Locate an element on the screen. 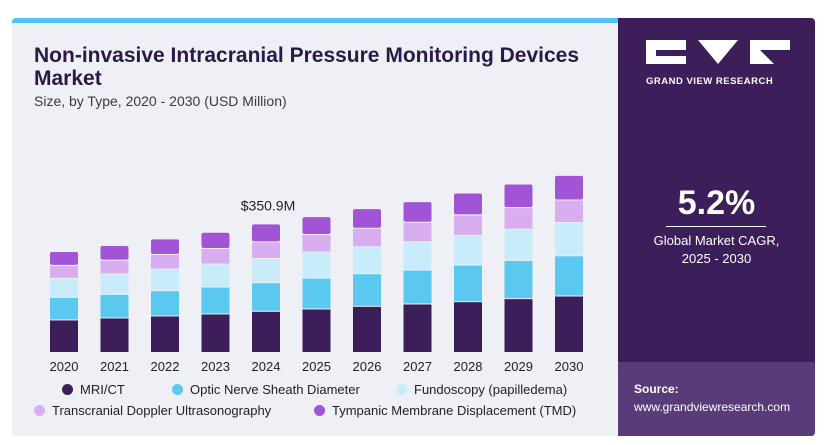 The image size is (829, 445). x-tick-label: 2029 is located at coordinates (518, 366).